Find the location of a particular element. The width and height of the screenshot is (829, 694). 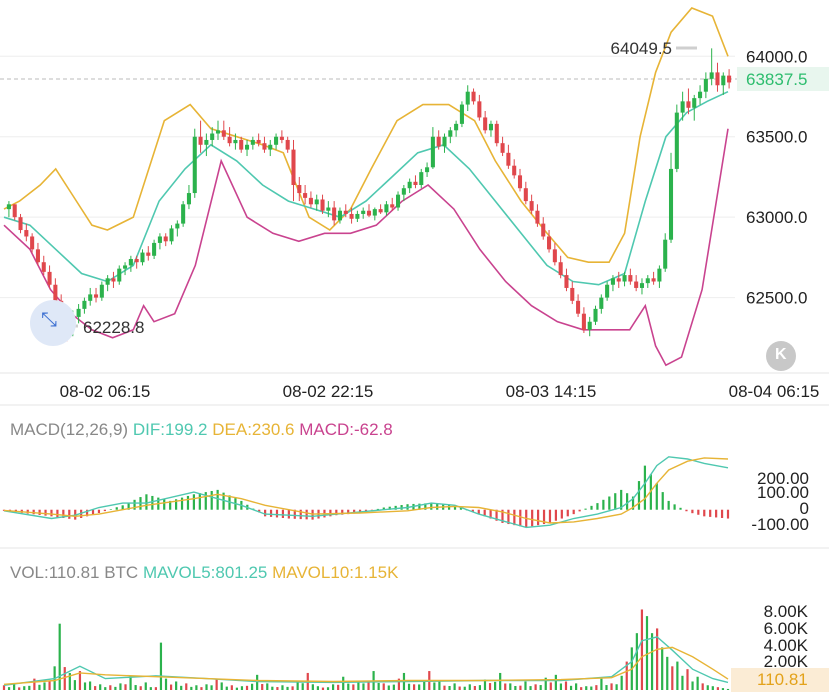

period-low-marker: ⤡ is located at coordinates (53, 323).